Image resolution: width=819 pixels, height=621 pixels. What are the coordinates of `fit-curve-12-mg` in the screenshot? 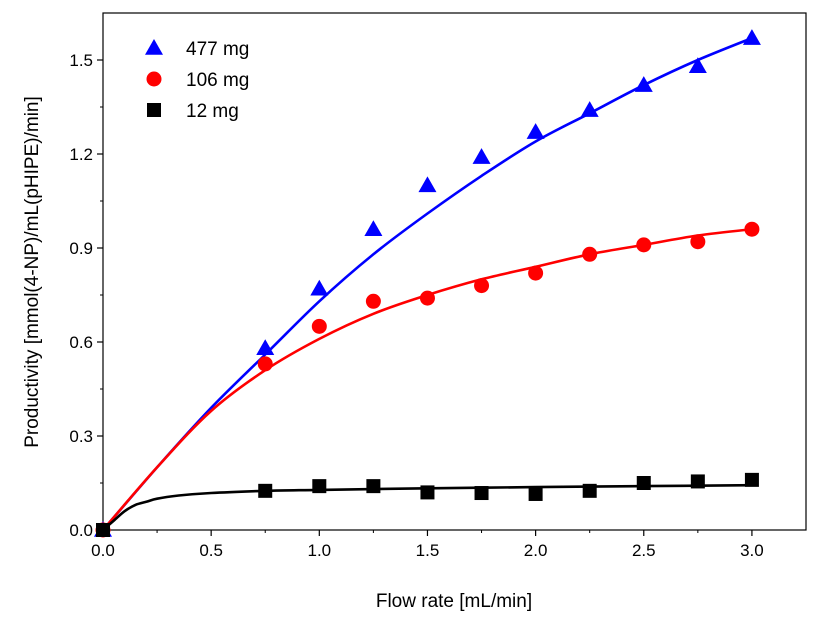 It's located at (427, 507).